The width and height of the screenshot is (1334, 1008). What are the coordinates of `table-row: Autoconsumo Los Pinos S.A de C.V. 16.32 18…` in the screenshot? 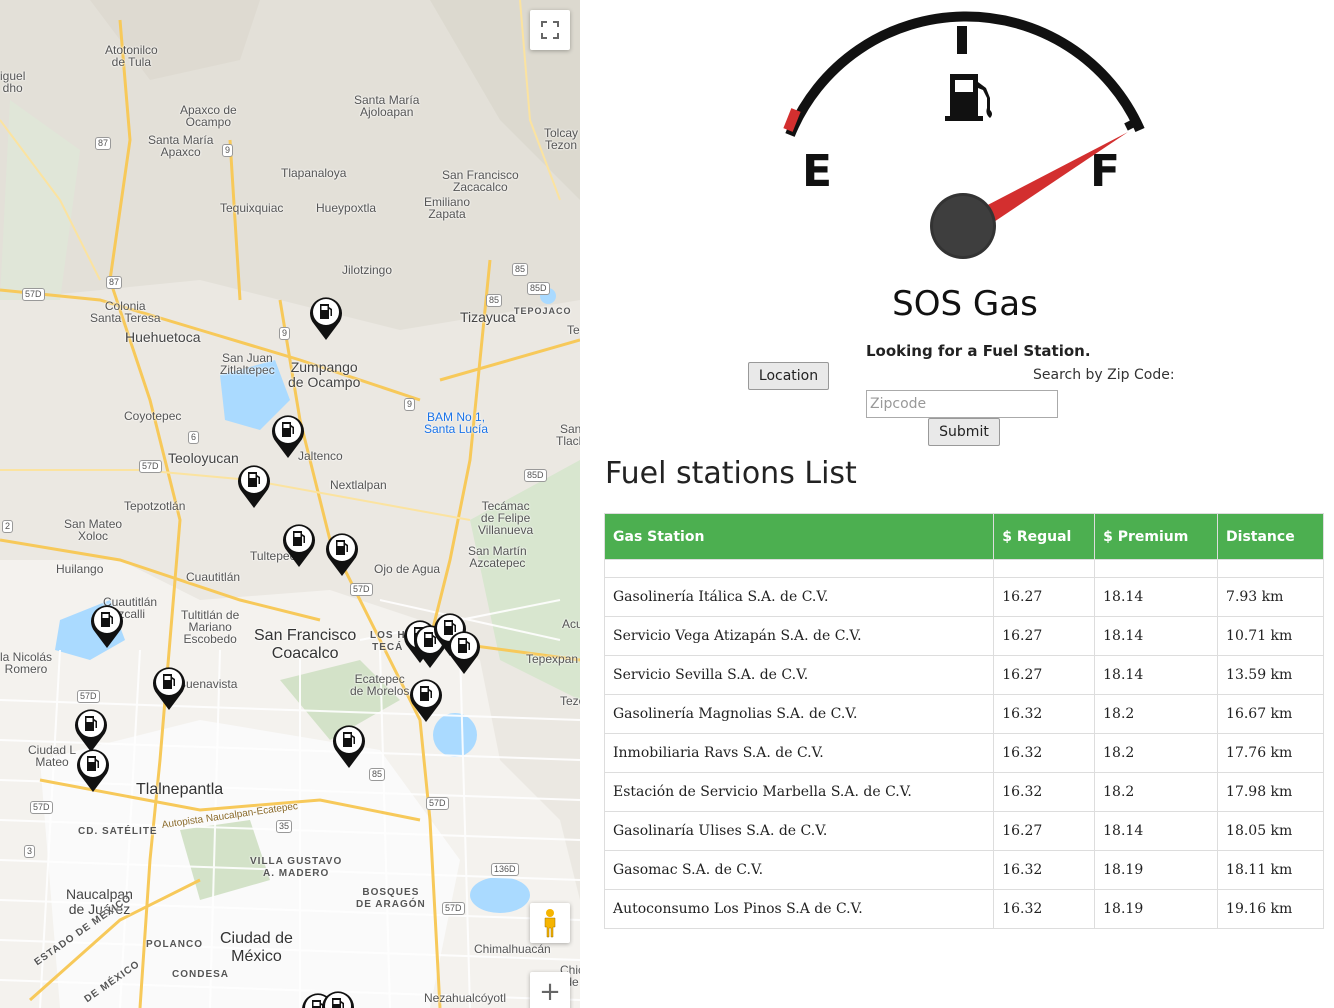 It's located at (963, 909).